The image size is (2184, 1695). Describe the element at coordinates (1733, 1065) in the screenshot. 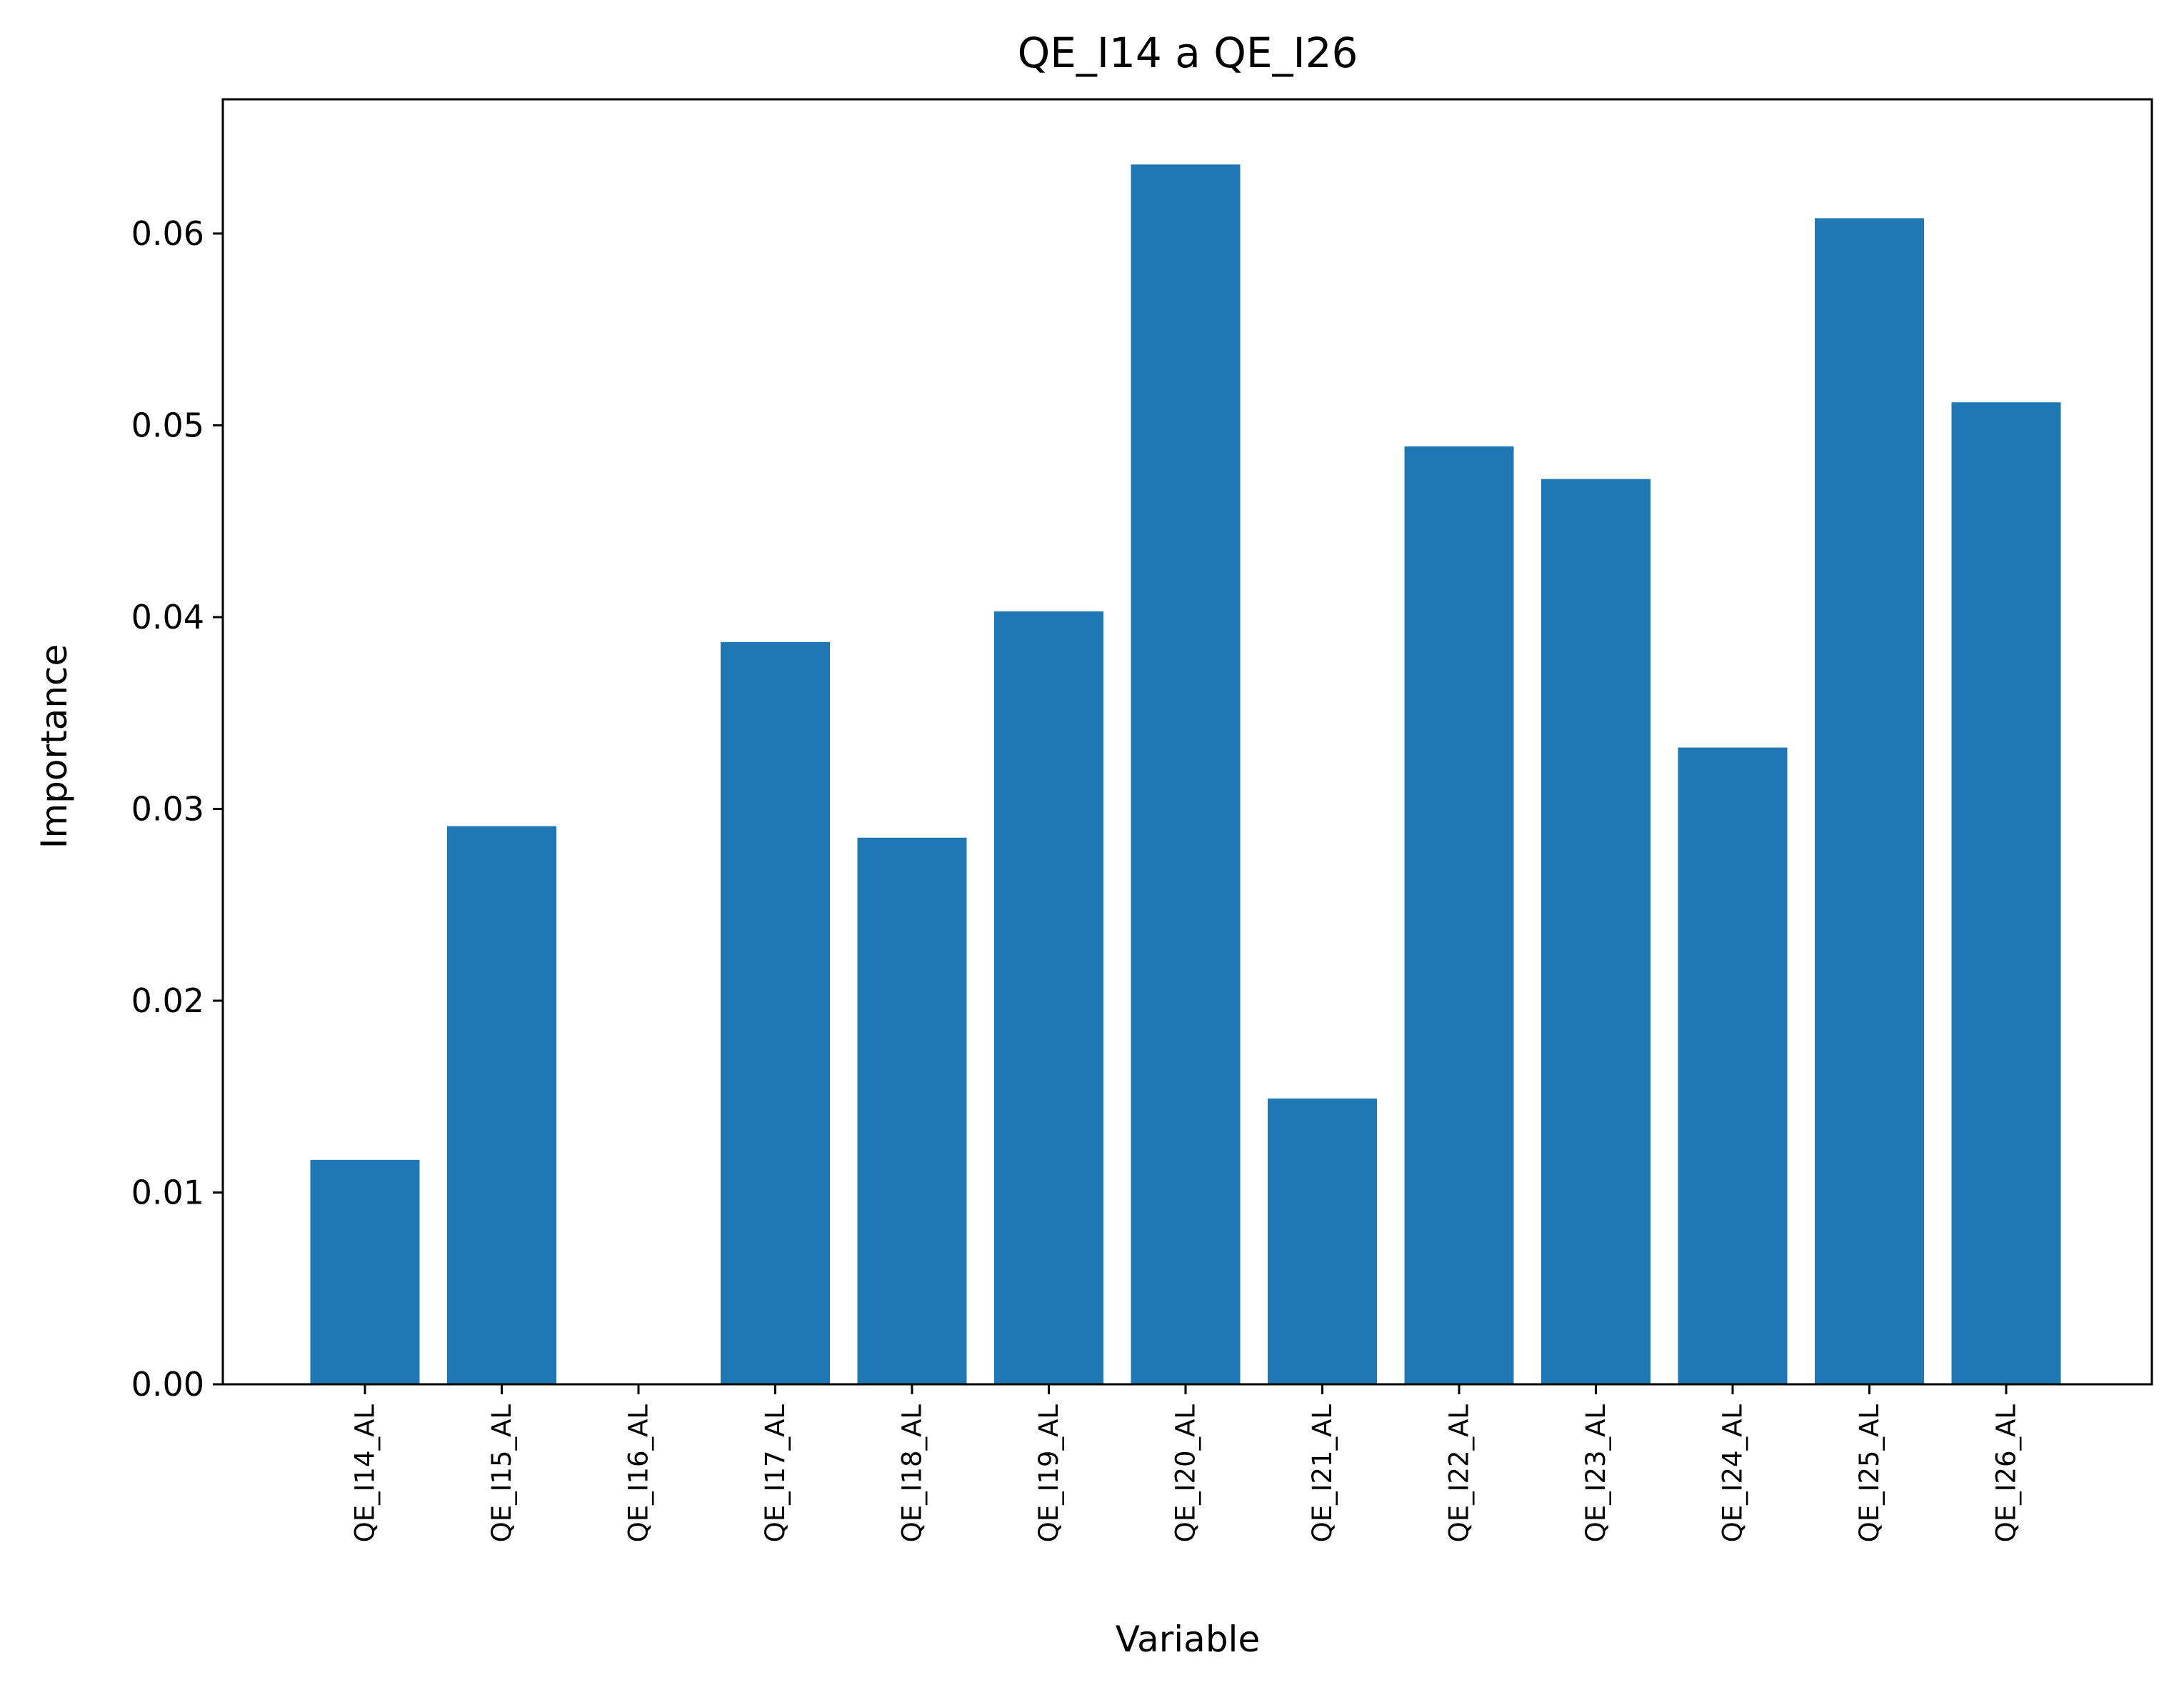

I see `bar-QE_I24_AL` at that location.